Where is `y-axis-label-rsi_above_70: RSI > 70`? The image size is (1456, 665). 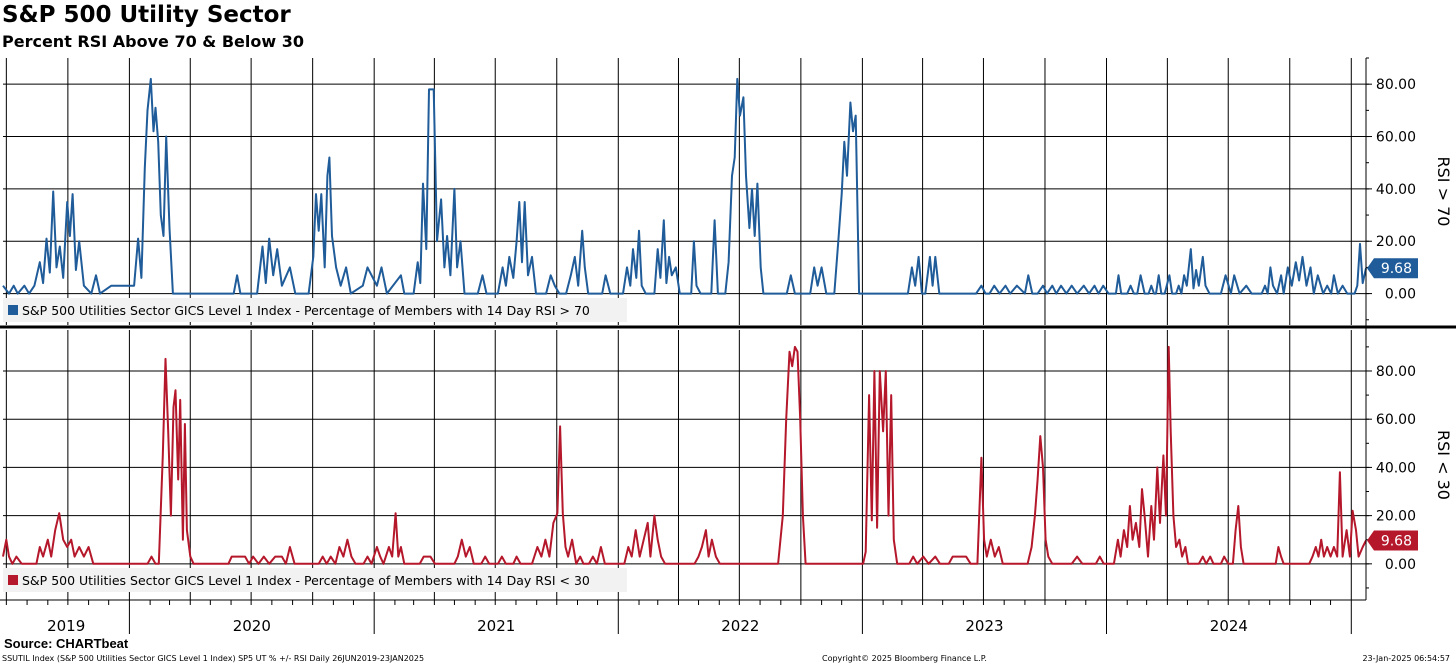
y-axis-label-rsi_above_70: RSI > 70 is located at coordinates (1443, 192).